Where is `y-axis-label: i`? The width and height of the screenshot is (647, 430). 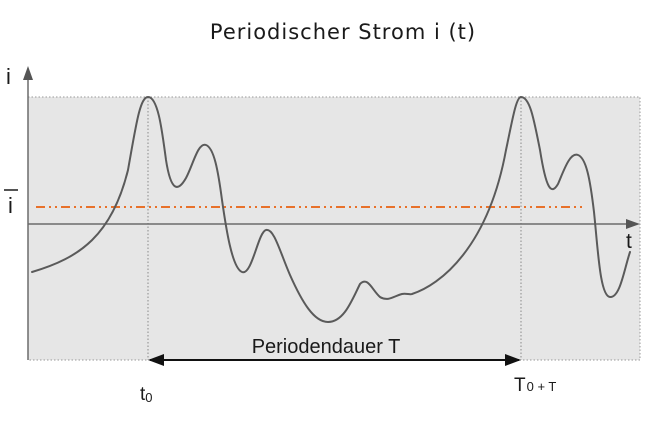
y-axis-label: i is located at coordinates (8, 76).